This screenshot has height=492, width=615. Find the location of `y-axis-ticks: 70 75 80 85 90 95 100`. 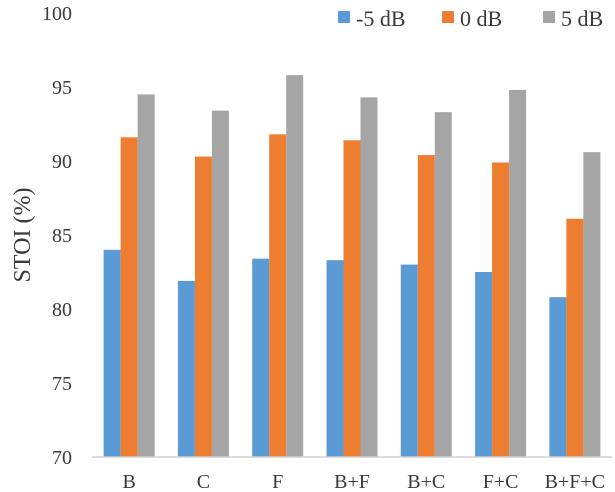

y-axis-ticks: 70 75 80 85 90 95 100 is located at coordinates (57, 236).